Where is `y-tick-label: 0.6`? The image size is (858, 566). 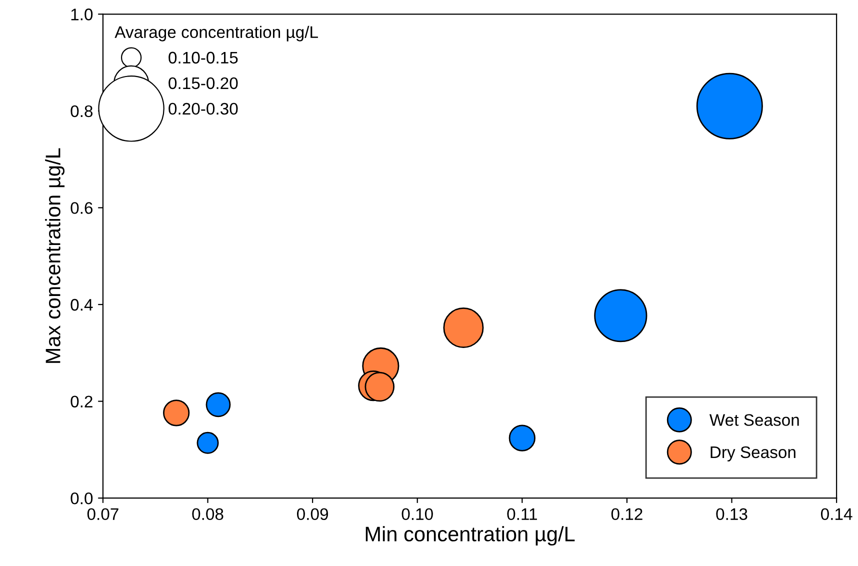 y-tick-label: 0.6 is located at coordinates (81, 208).